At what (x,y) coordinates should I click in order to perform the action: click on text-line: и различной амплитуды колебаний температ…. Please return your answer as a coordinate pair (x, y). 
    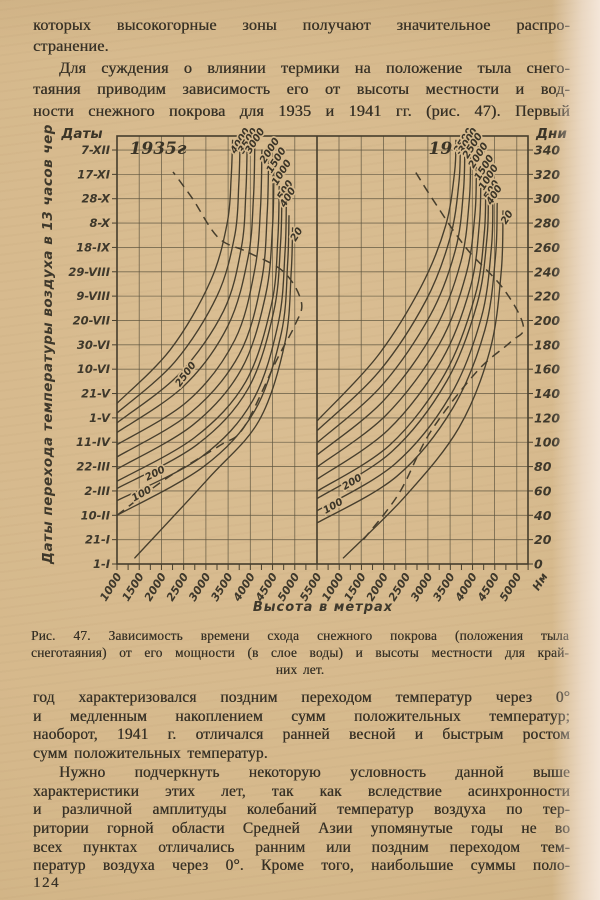
    Looking at the image, I should click on (301, 810).